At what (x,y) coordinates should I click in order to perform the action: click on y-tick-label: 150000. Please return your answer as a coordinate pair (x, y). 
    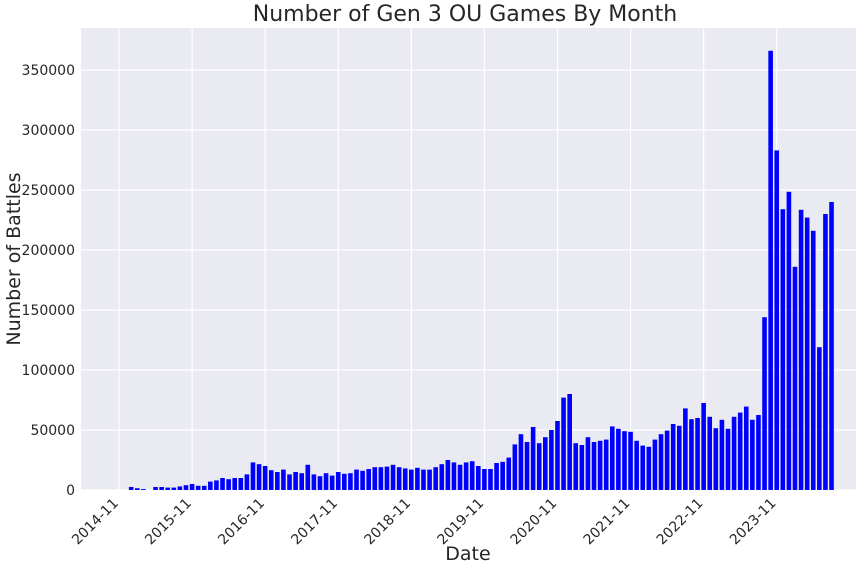
    Looking at the image, I should click on (48, 311).